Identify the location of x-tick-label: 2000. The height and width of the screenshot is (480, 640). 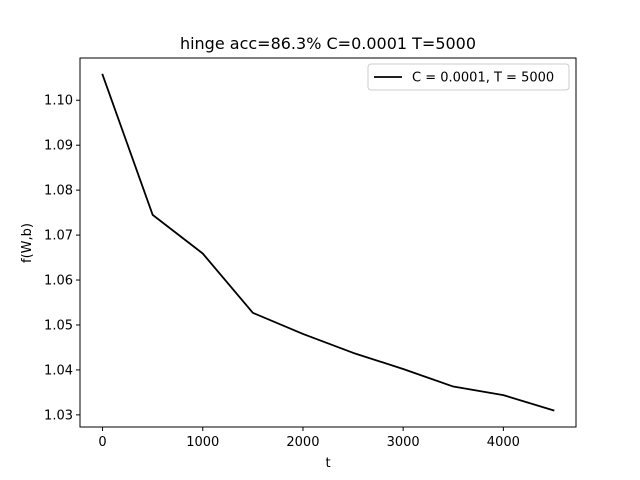
(302, 442).